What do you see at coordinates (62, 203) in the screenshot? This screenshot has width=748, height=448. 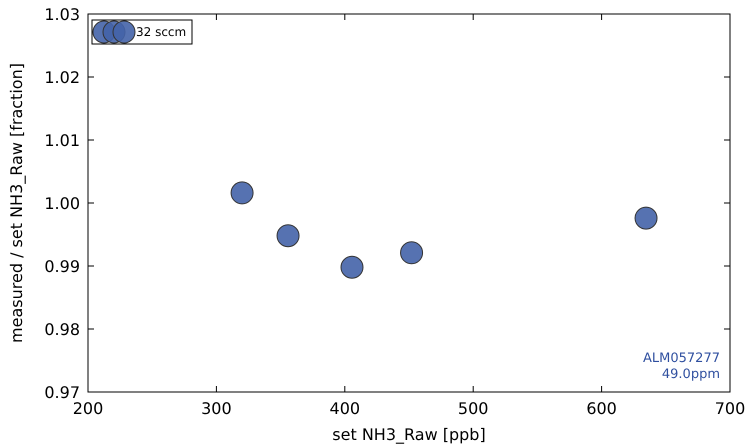 I see `y-tick-label: 1.00` at bounding box center [62, 203].